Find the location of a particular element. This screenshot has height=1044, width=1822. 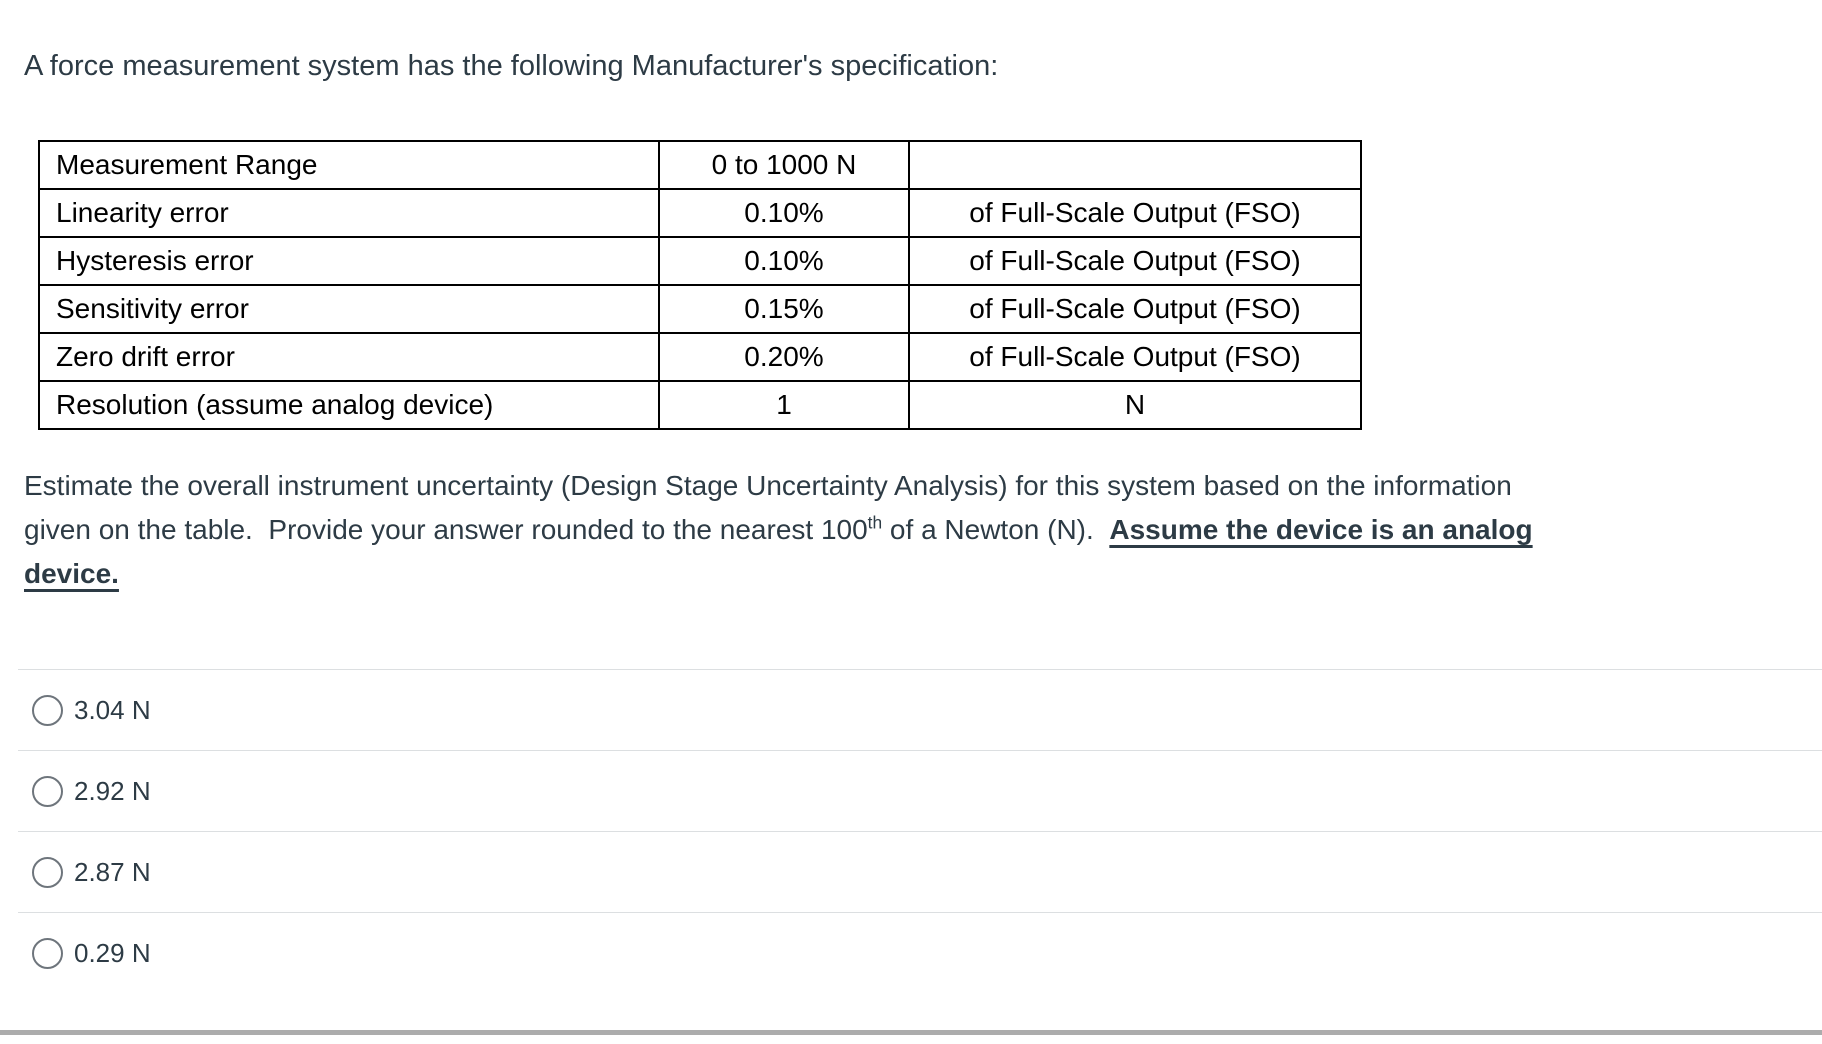

spec-unit: N is located at coordinates (1135, 405).